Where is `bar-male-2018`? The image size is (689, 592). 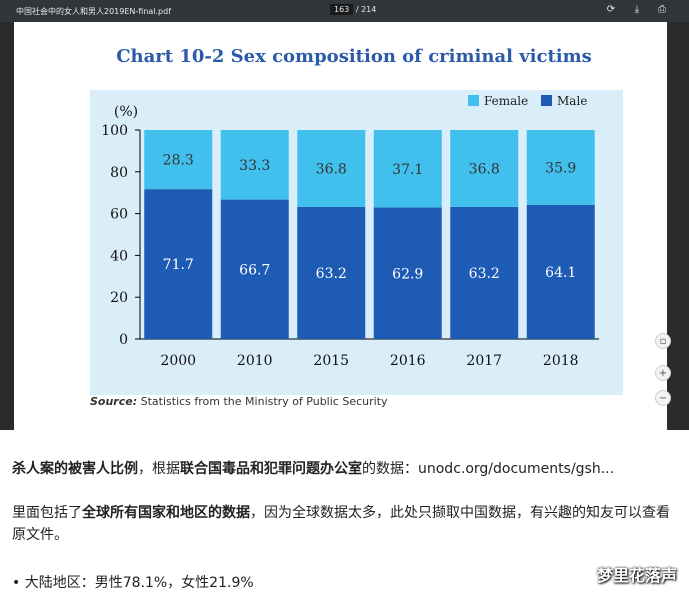 bar-male-2018 is located at coordinates (560, 272).